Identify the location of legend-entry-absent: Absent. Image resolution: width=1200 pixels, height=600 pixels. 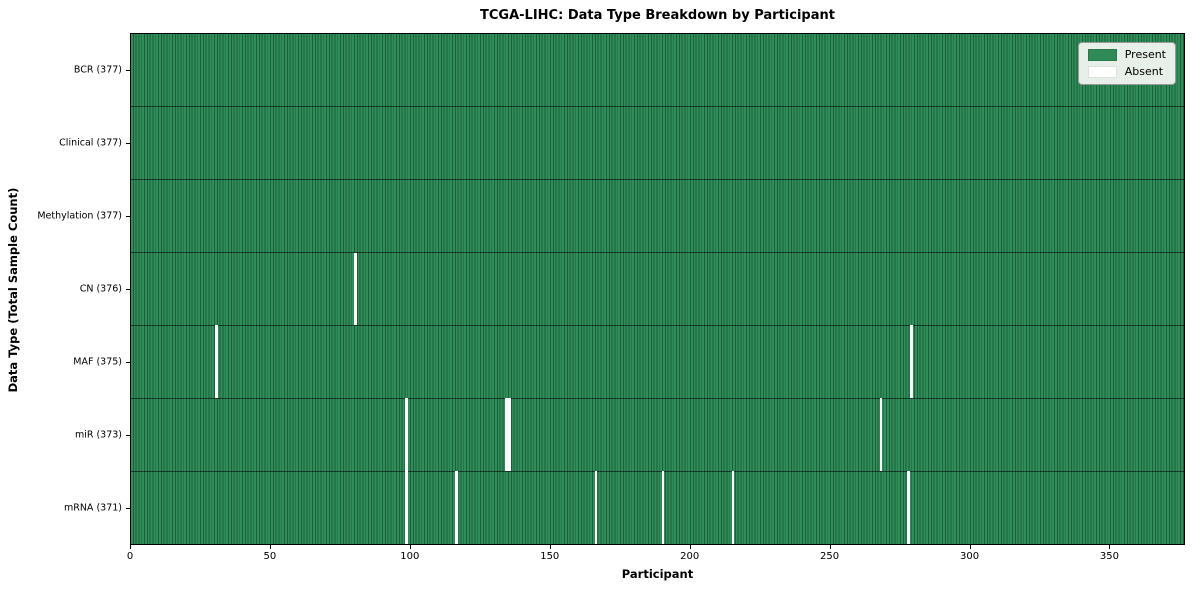
(1126, 71).